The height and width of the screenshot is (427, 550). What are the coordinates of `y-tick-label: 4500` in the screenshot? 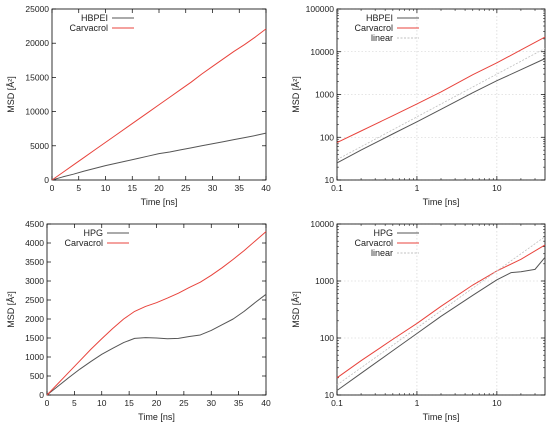 It's located at (34, 224).